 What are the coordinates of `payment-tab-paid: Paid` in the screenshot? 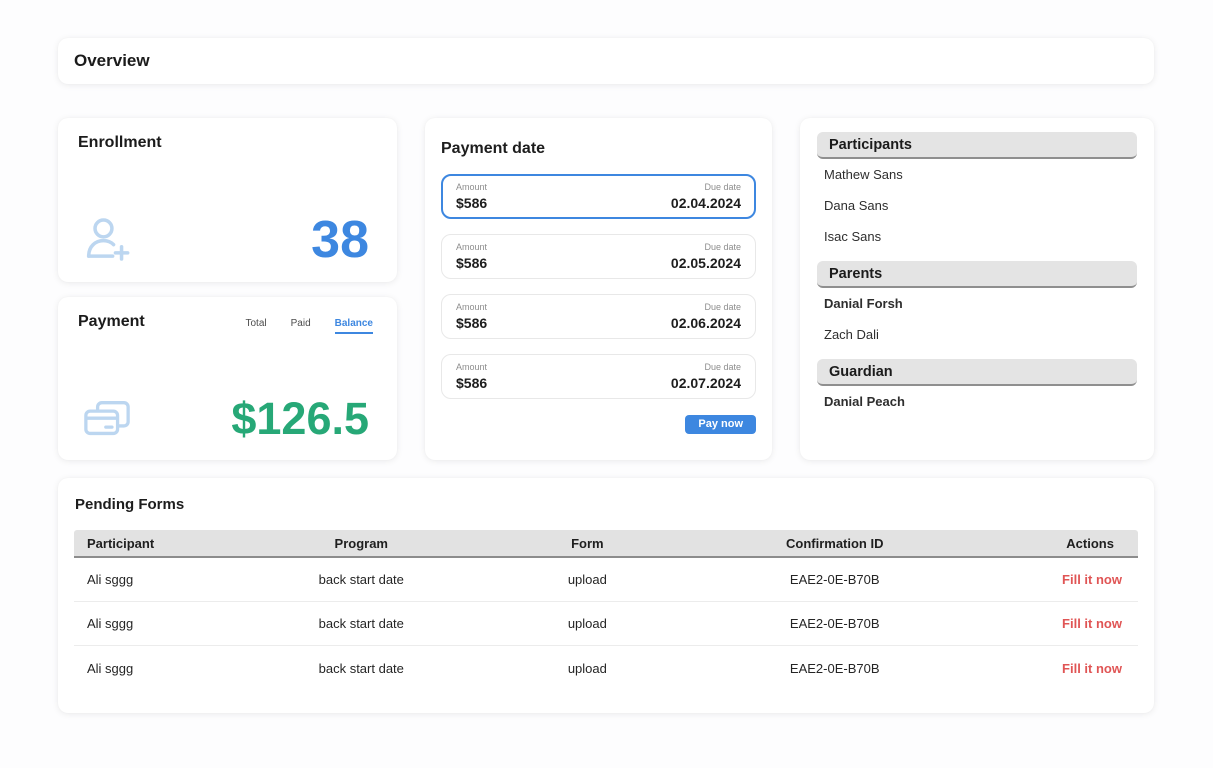 It's located at (300, 323).